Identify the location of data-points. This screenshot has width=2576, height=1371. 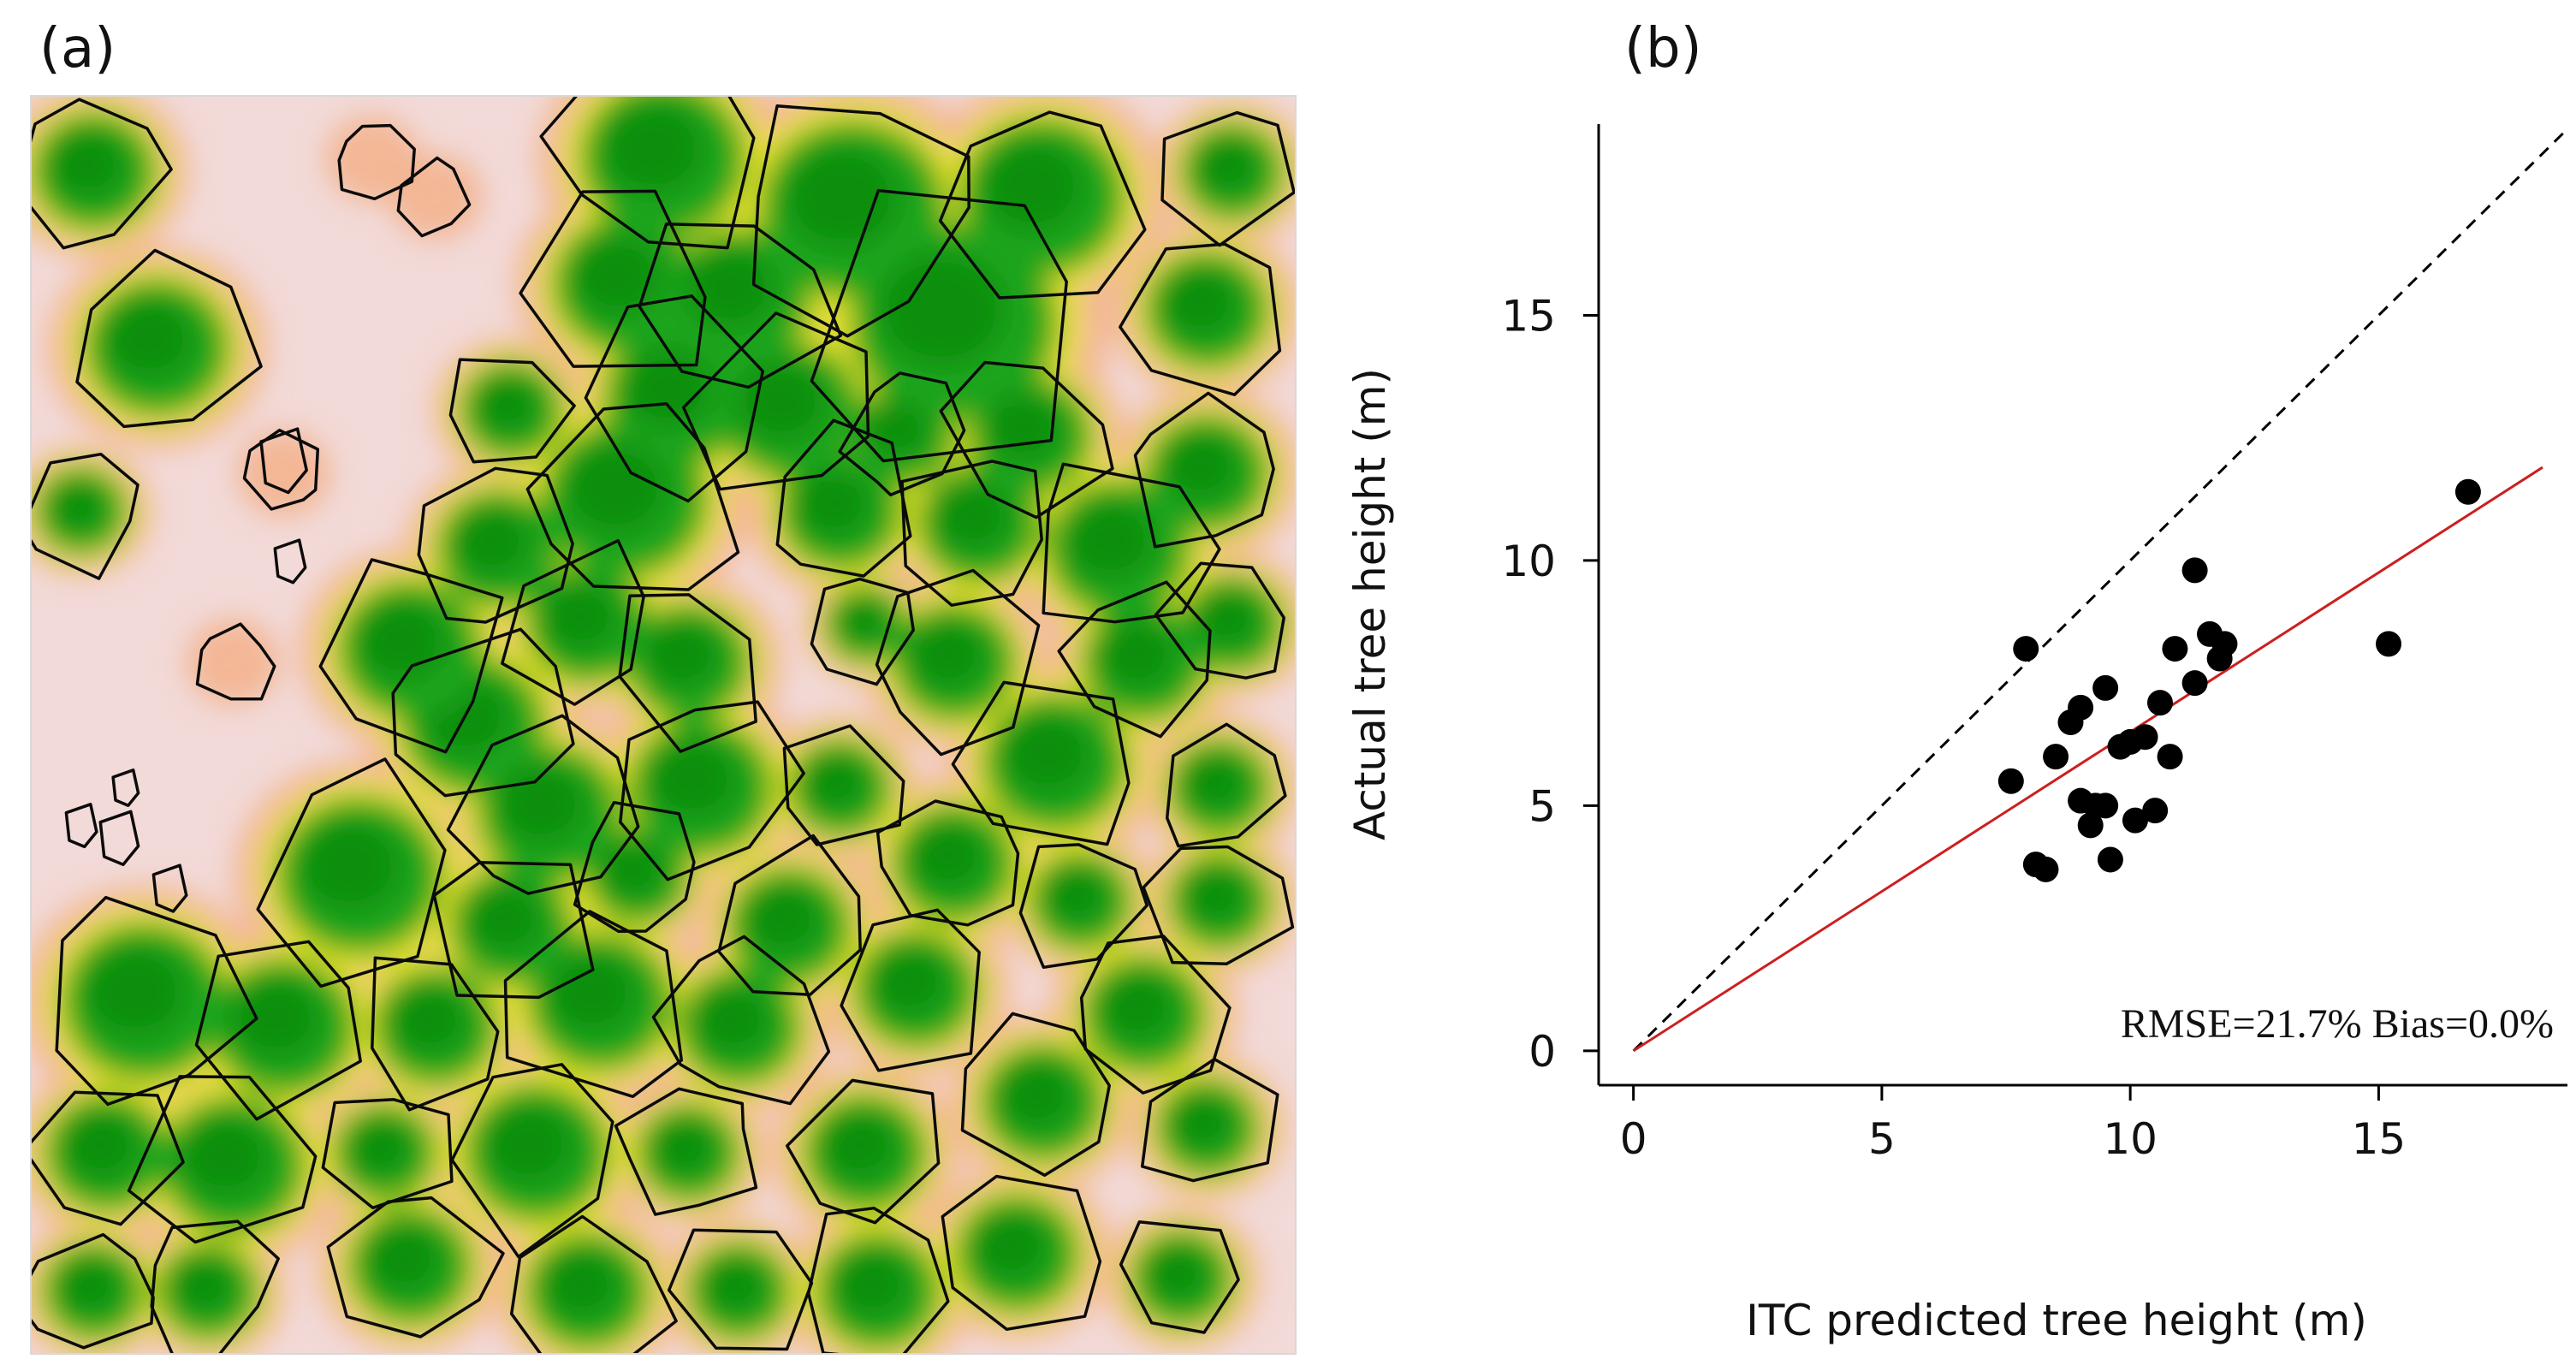
(2239, 680).